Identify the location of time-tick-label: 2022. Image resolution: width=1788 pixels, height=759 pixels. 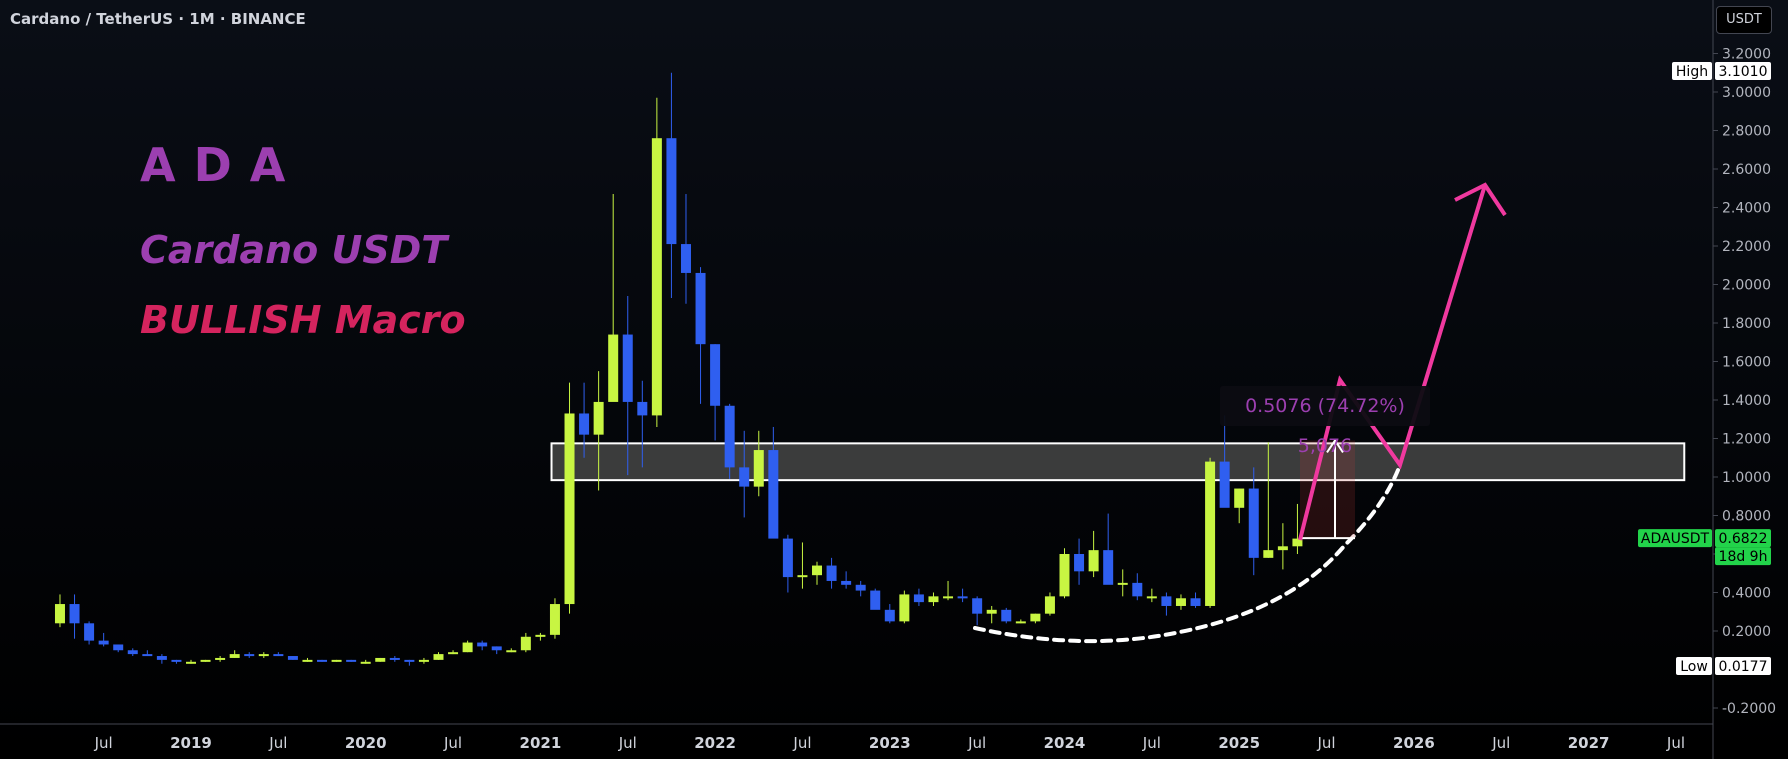
(715, 743).